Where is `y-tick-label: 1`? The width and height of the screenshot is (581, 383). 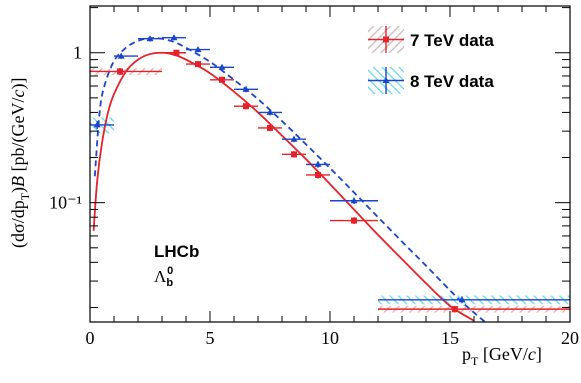
y-tick-label: 1 is located at coordinates (77, 53).